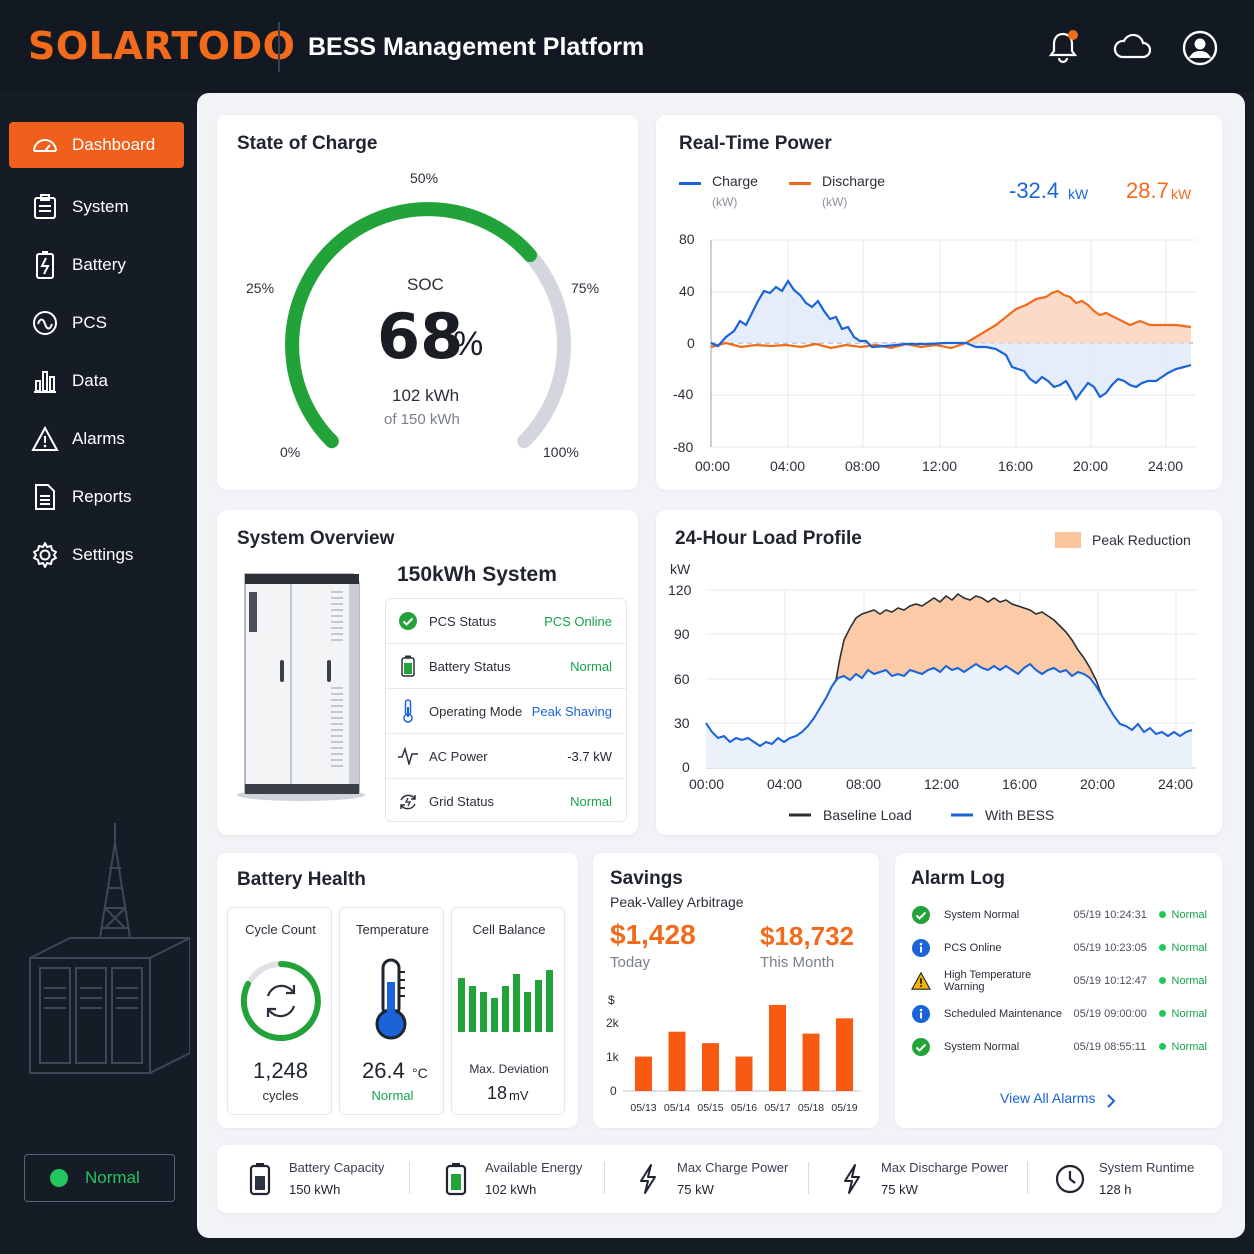 The width and height of the screenshot is (1254, 1254). I want to click on brand-logo: SOLARTODO, so click(162, 46).